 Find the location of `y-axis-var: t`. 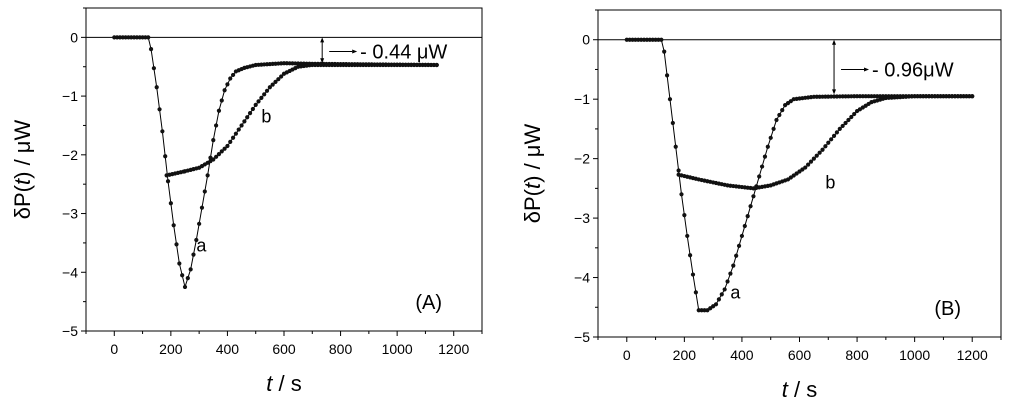

y-axis-var: t is located at coordinates (22, 181).